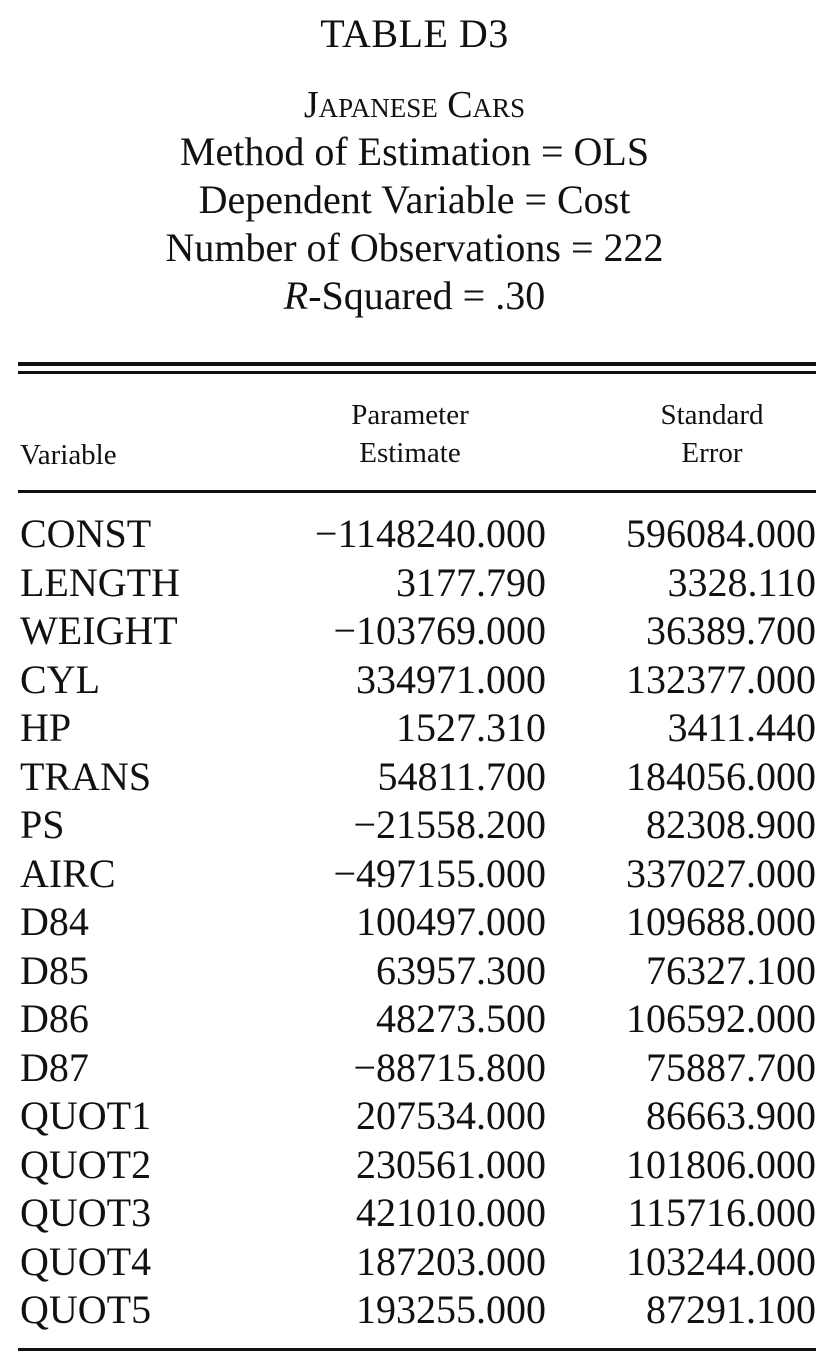 This screenshot has height=1365, width=829. I want to click on column-header-standard-error: Standard Error, so click(712, 434).